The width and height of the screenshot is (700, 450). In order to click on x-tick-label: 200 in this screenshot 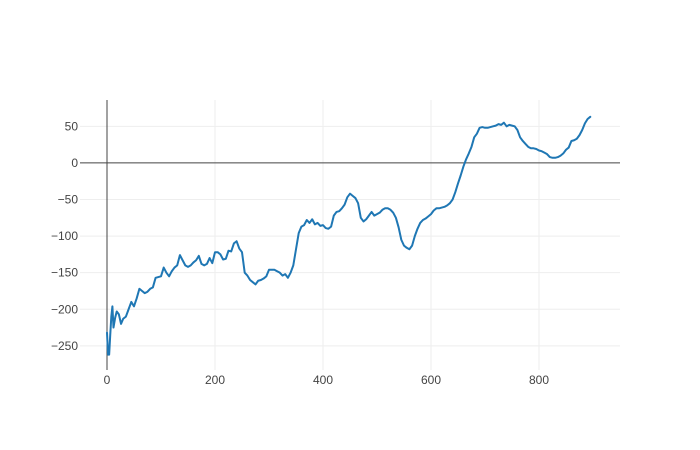, I will do `click(215, 380)`.